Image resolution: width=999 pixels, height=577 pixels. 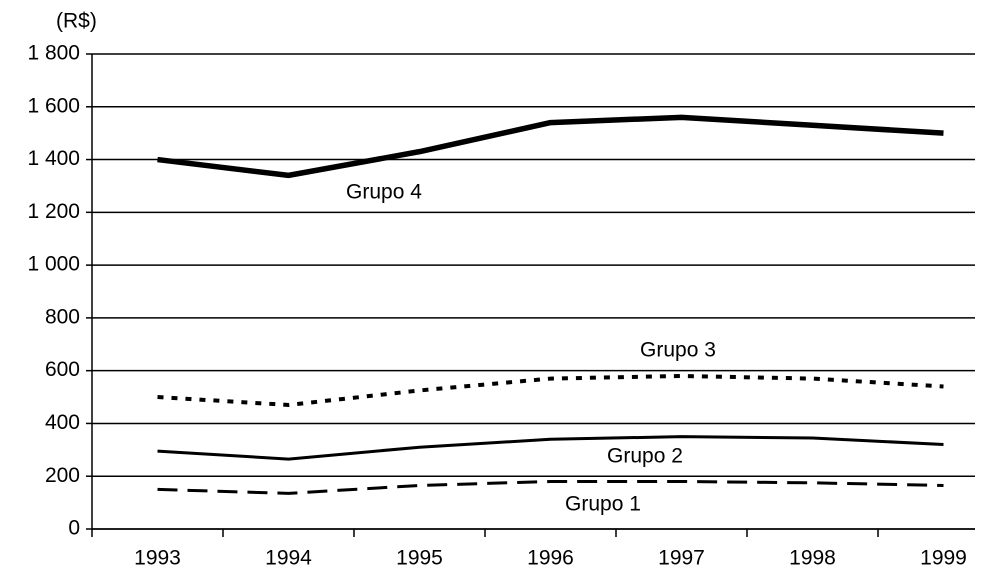 I want to click on series-label: Grupo 2, so click(x=645, y=456).